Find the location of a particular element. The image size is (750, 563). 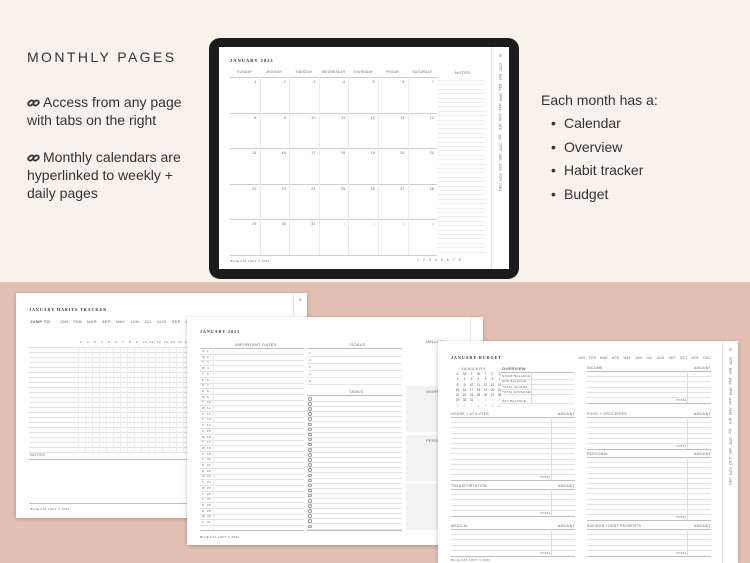

mini-day: 20 is located at coordinates (492, 389).